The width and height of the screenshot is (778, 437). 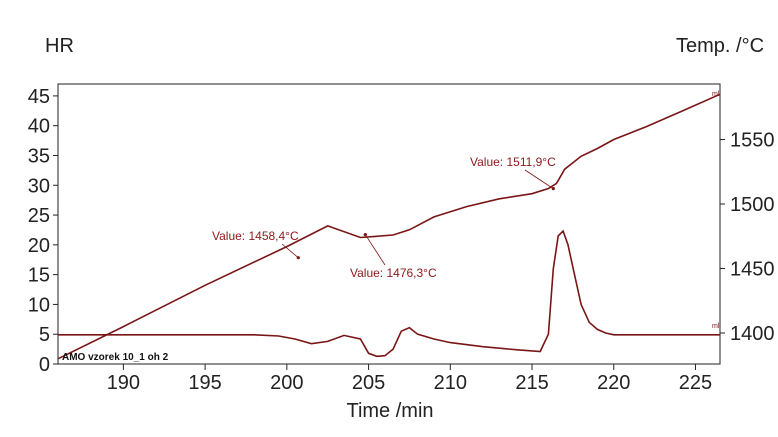 I want to click on left-y-tick-label: 30, so click(x=39, y=186).